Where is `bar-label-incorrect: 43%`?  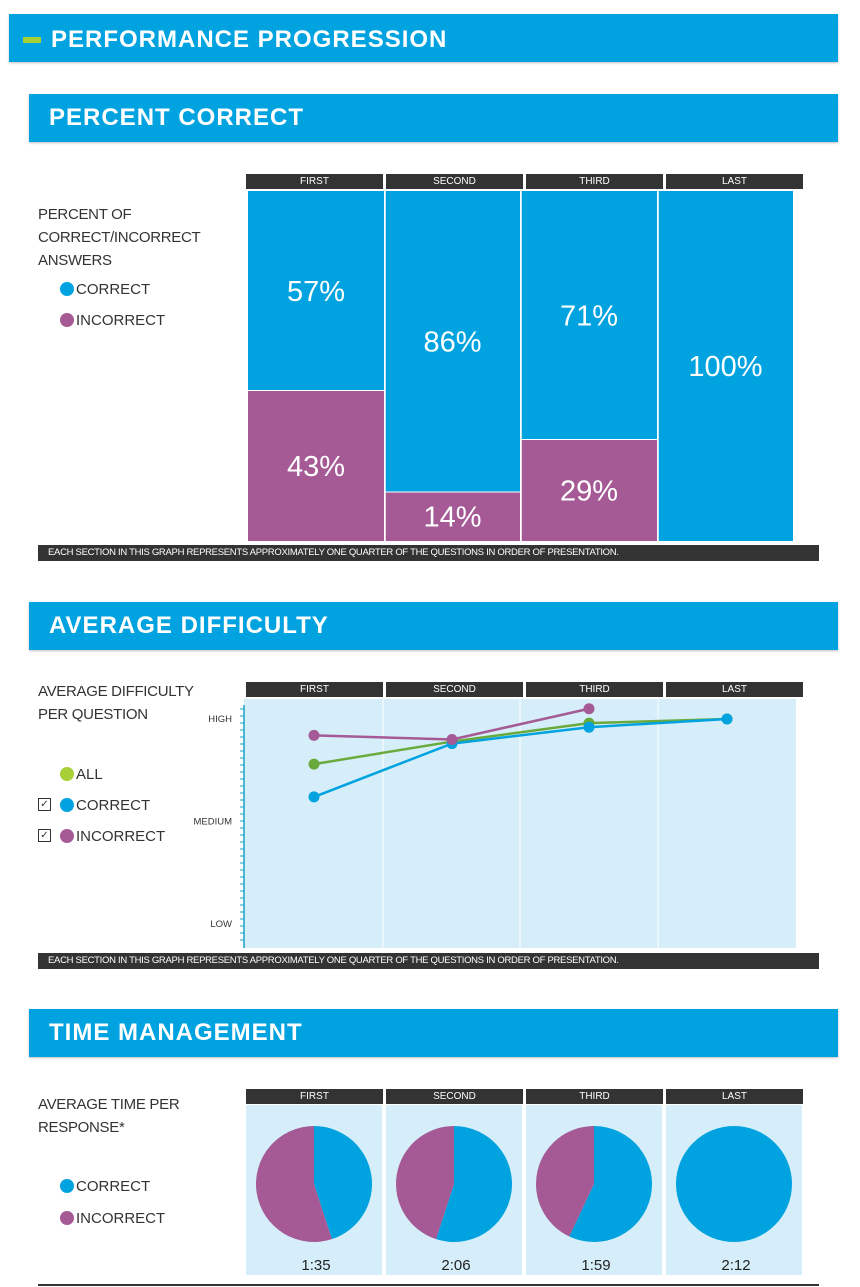 bar-label-incorrect: 43% is located at coordinates (316, 467).